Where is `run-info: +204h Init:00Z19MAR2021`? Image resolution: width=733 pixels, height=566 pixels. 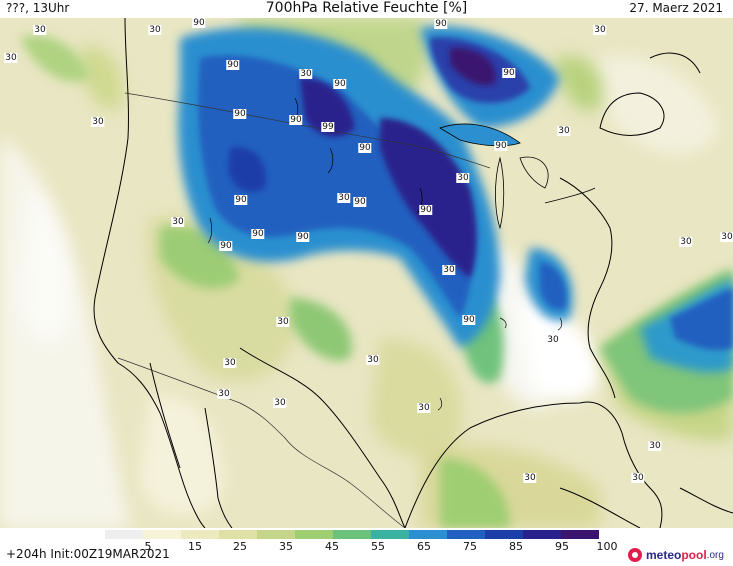 run-info: +204h Init:00Z19MAR2021 is located at coordinates (88, 554).